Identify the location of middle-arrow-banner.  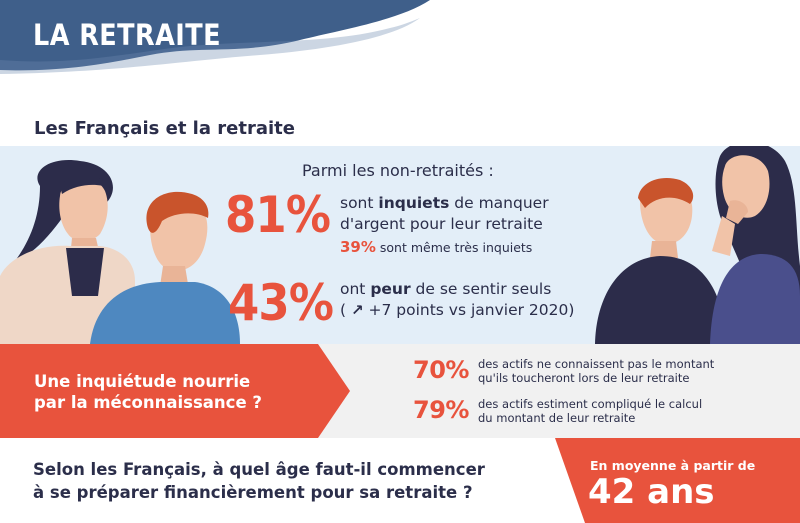
(175, 391).